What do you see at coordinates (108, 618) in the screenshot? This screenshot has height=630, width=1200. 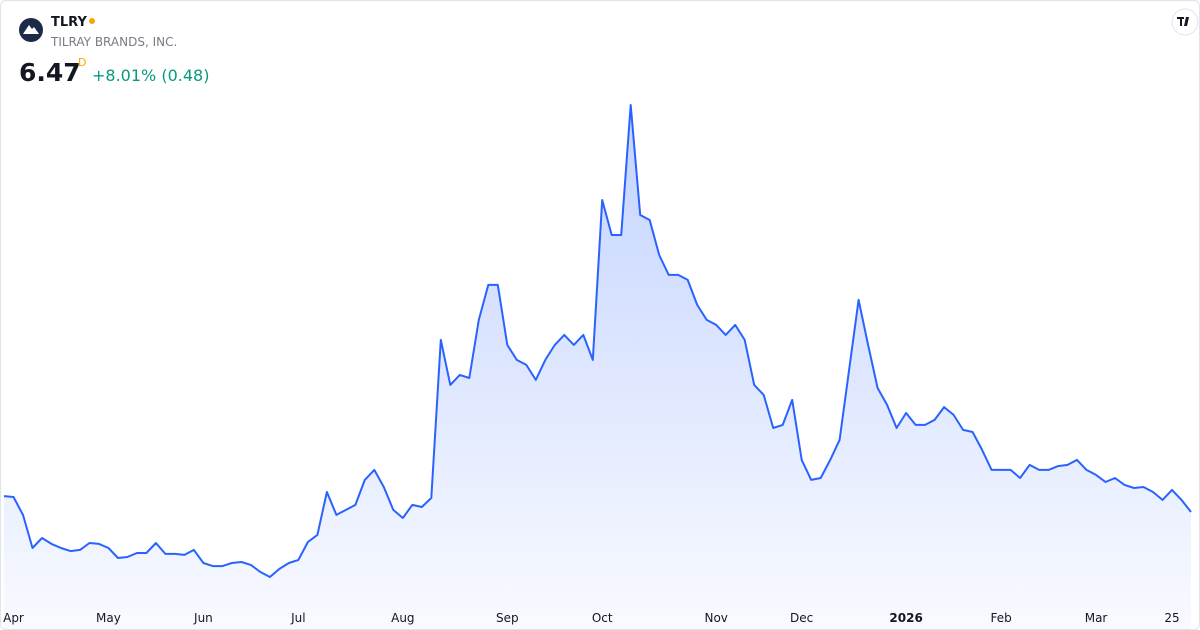 I see `x-tick-label: May` at bounding box center [108, 618].